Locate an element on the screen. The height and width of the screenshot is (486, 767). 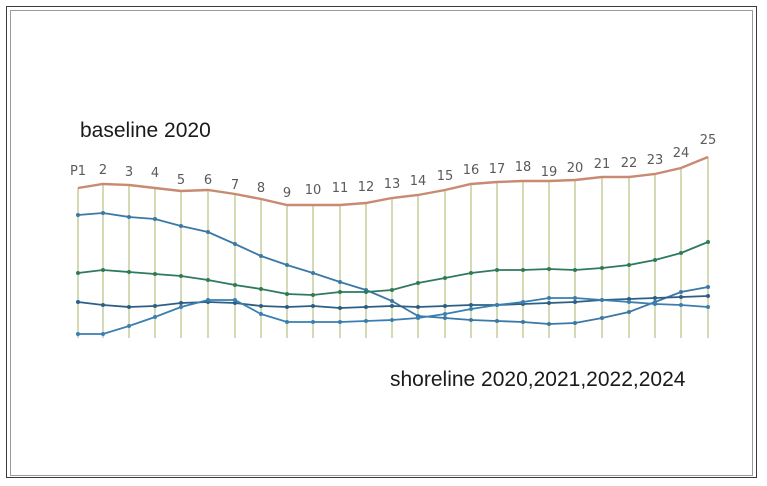
transect-label: 18 is located at coordinates (523, 167).